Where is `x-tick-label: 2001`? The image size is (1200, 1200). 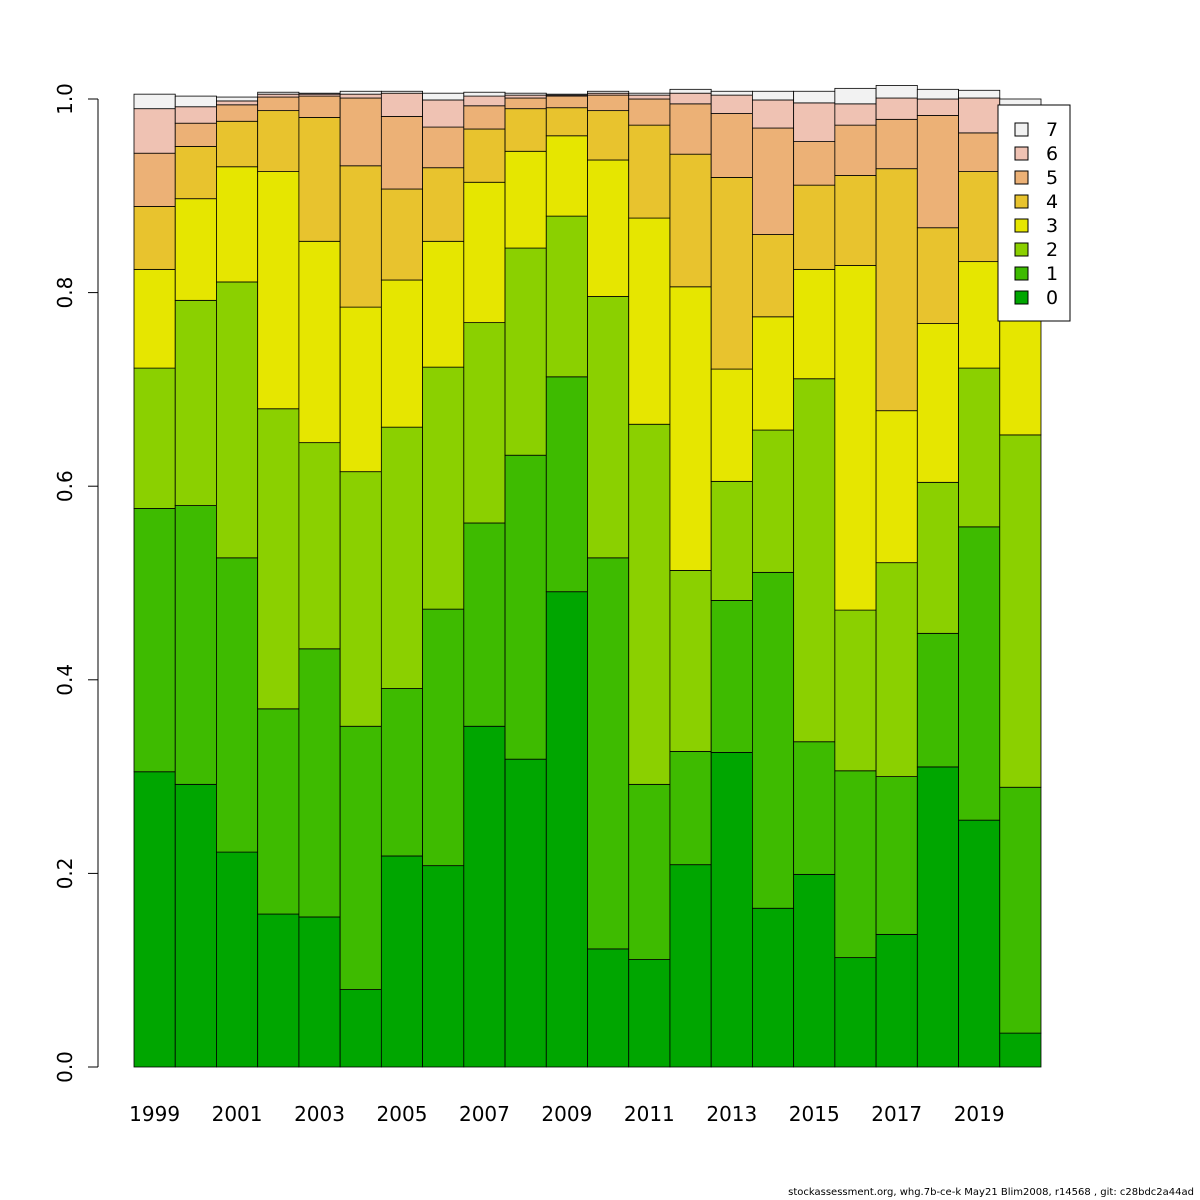
x-tick-label: 2001 is located at coordinates (237, 1114).